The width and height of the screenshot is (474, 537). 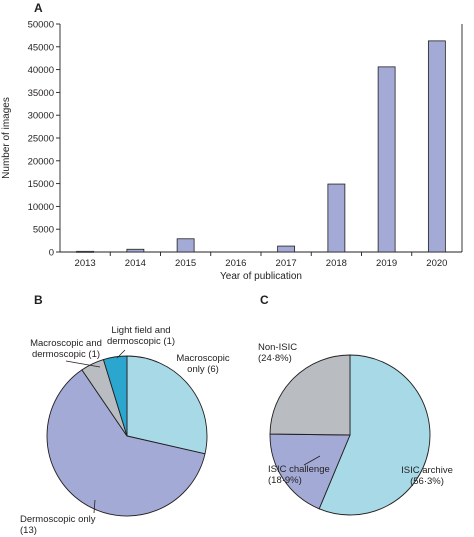 I want to click on y-tick-label: 10000, so click(x=41, y=207).